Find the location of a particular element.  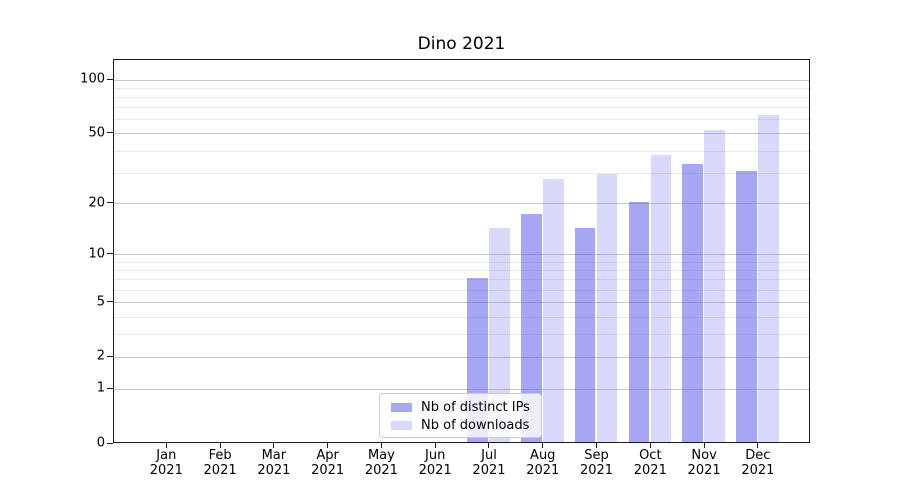

legend-entry-downloads: Nb of downloads is located at coordinates (460, 425).